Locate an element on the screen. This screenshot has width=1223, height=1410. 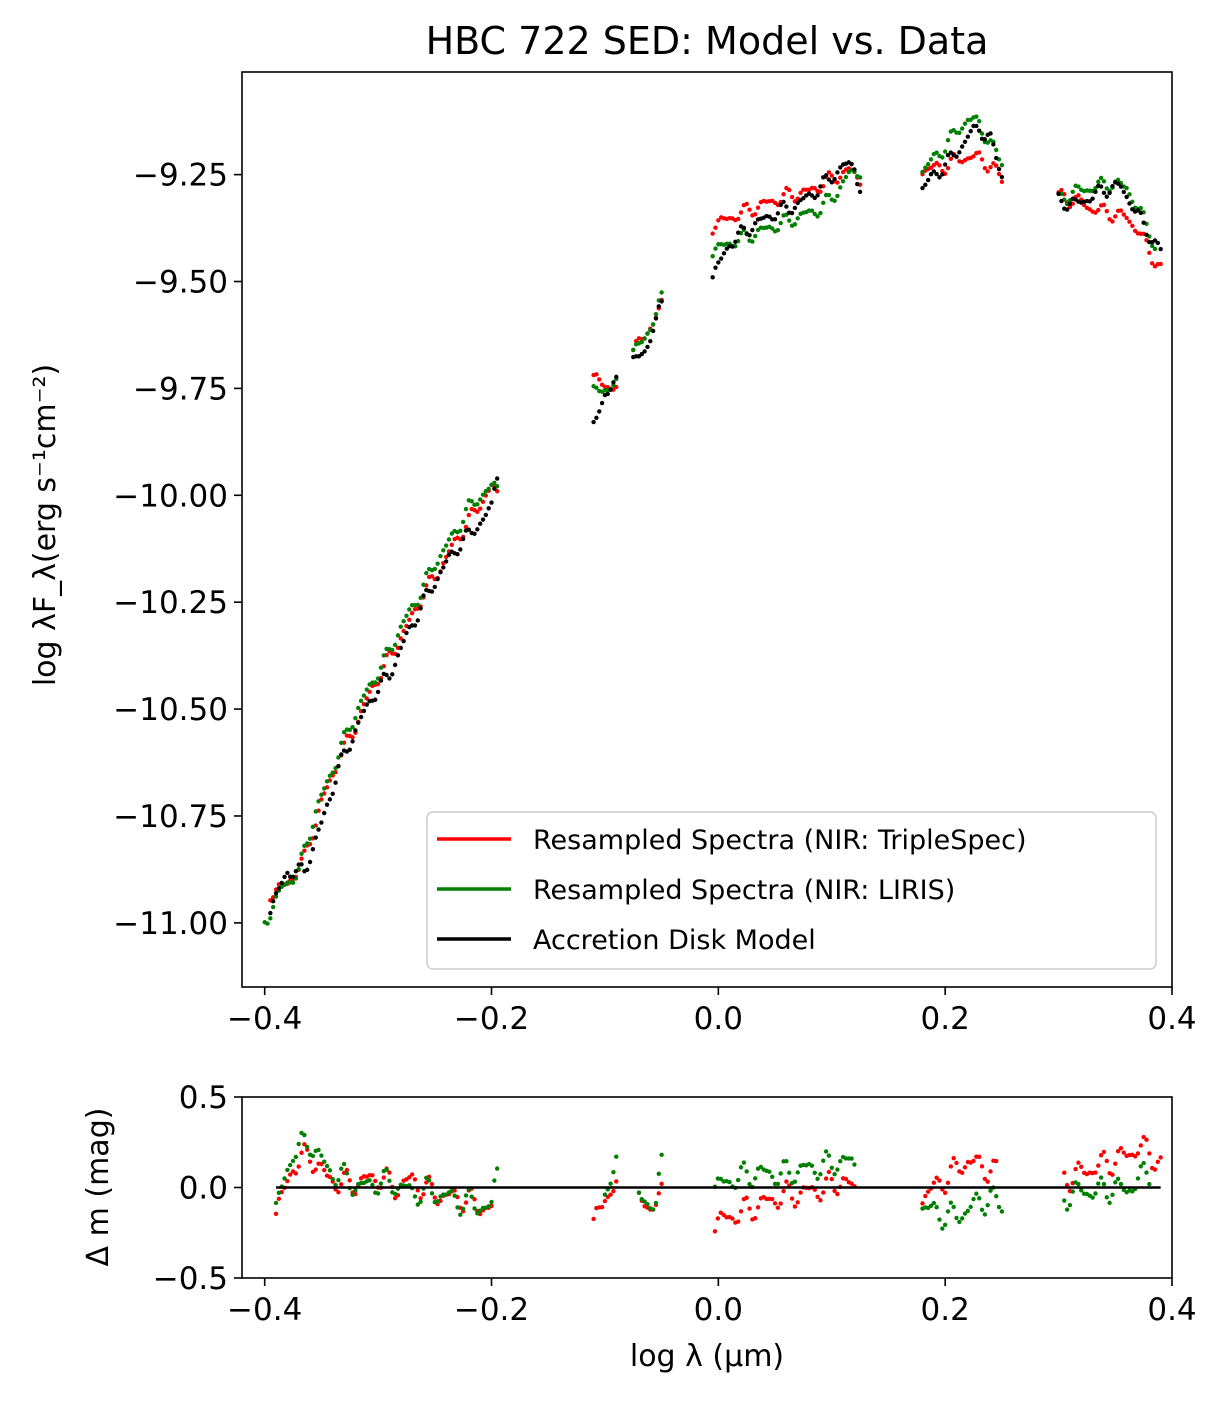
bottom-x-tick-label-1: −0.2 is located at coordinates (491, 1310).